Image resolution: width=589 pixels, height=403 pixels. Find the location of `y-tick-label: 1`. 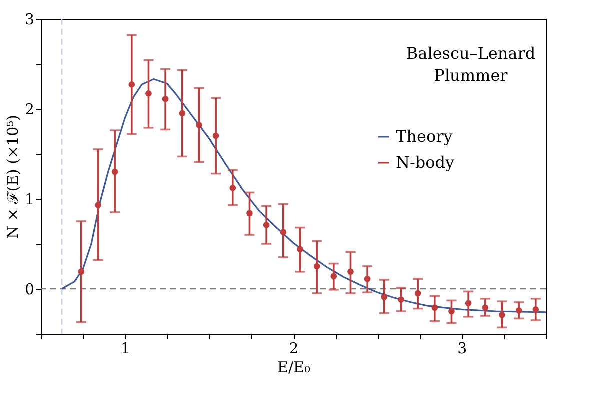

y-tick-label: 1 is located at coordinates (29, 199).